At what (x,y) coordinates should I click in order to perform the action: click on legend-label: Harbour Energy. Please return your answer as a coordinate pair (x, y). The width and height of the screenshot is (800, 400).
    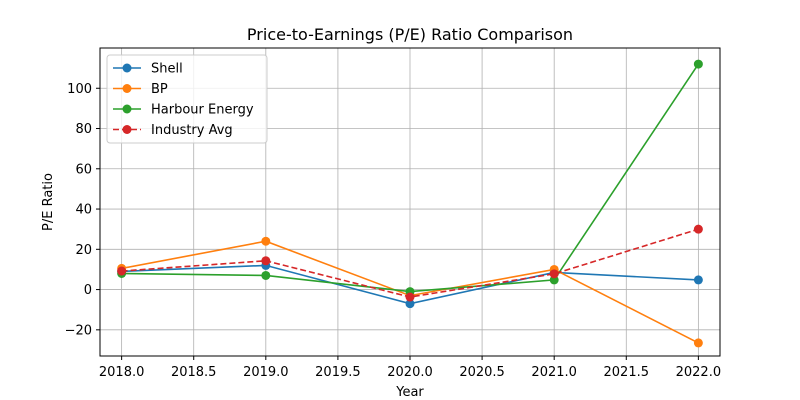
    Looking at the image, I should click on (202, 110).